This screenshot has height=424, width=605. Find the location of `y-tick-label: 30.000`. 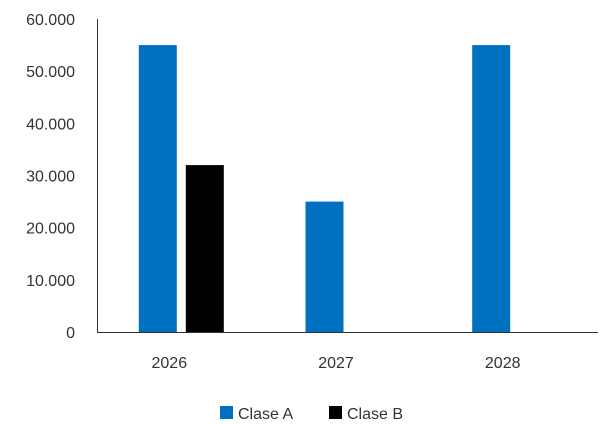

y-tick-label: 30.000 is located at coordinates (50, 177).